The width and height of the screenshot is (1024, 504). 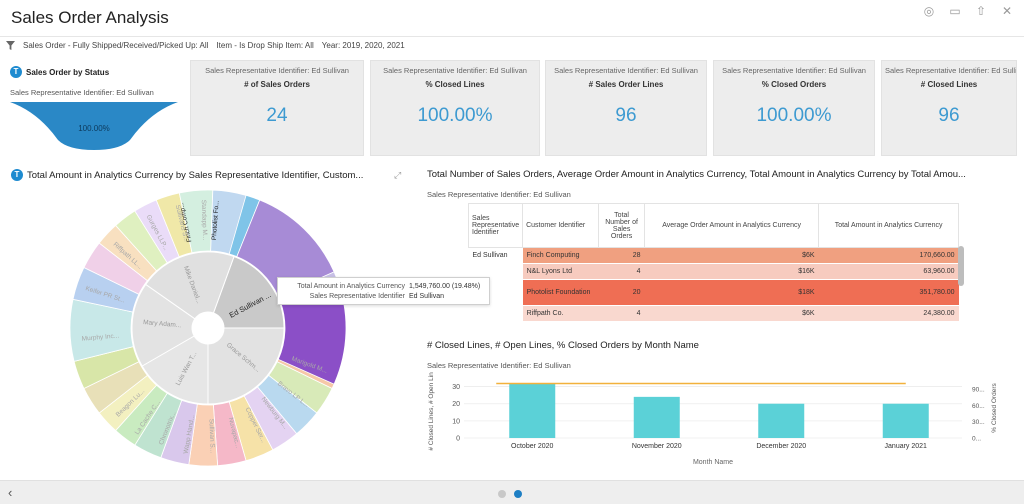 What do you see at coordinates (512, 492) in the screenshot?
I see `bottom-bar: ‹` at bounding box center [512, 492].